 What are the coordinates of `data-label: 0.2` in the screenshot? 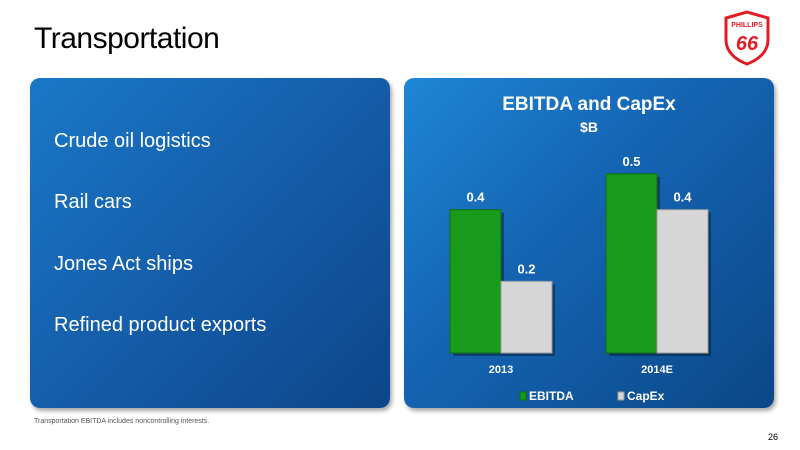 It's located at (526, 268).